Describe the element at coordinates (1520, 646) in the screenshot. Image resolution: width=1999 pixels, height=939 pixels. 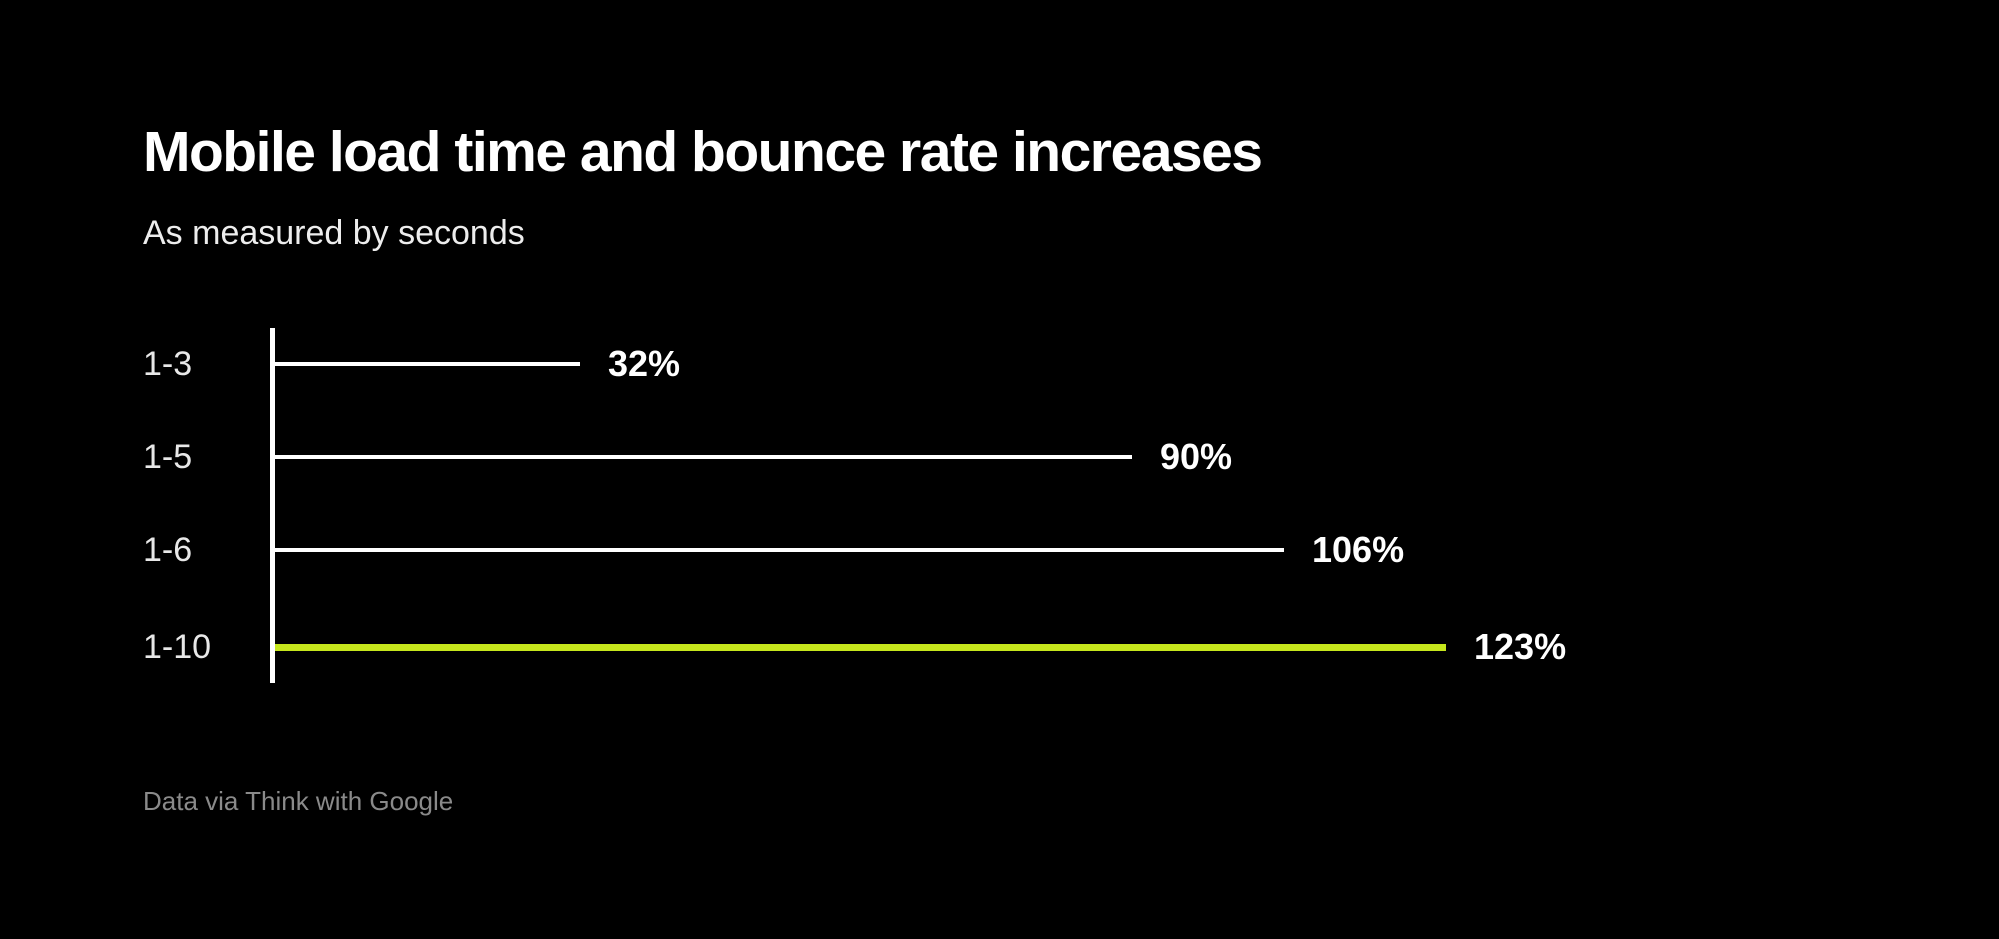
I see `value-label: 123%` at that location.